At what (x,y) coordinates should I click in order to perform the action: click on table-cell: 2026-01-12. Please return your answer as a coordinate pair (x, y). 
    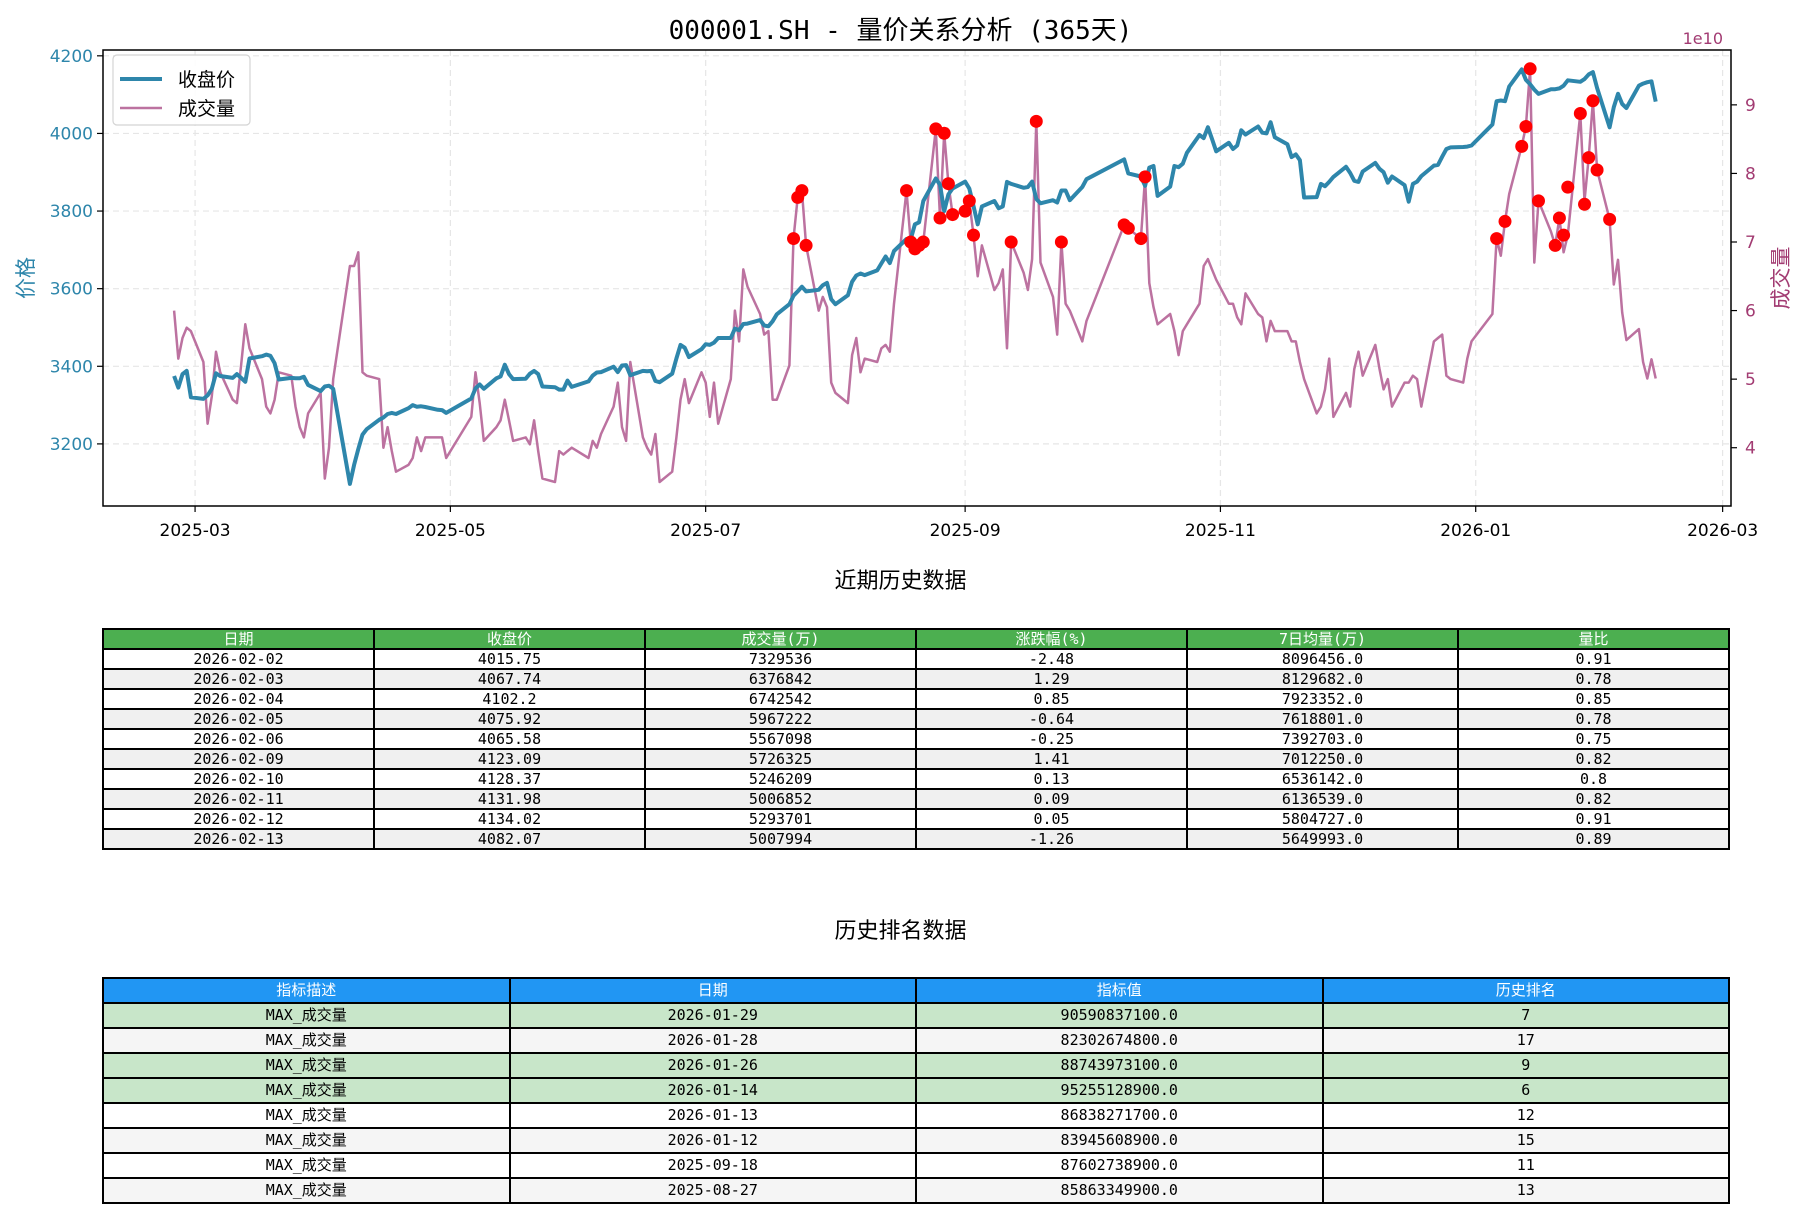
    Looking at the image, I should click on (712, 1140).